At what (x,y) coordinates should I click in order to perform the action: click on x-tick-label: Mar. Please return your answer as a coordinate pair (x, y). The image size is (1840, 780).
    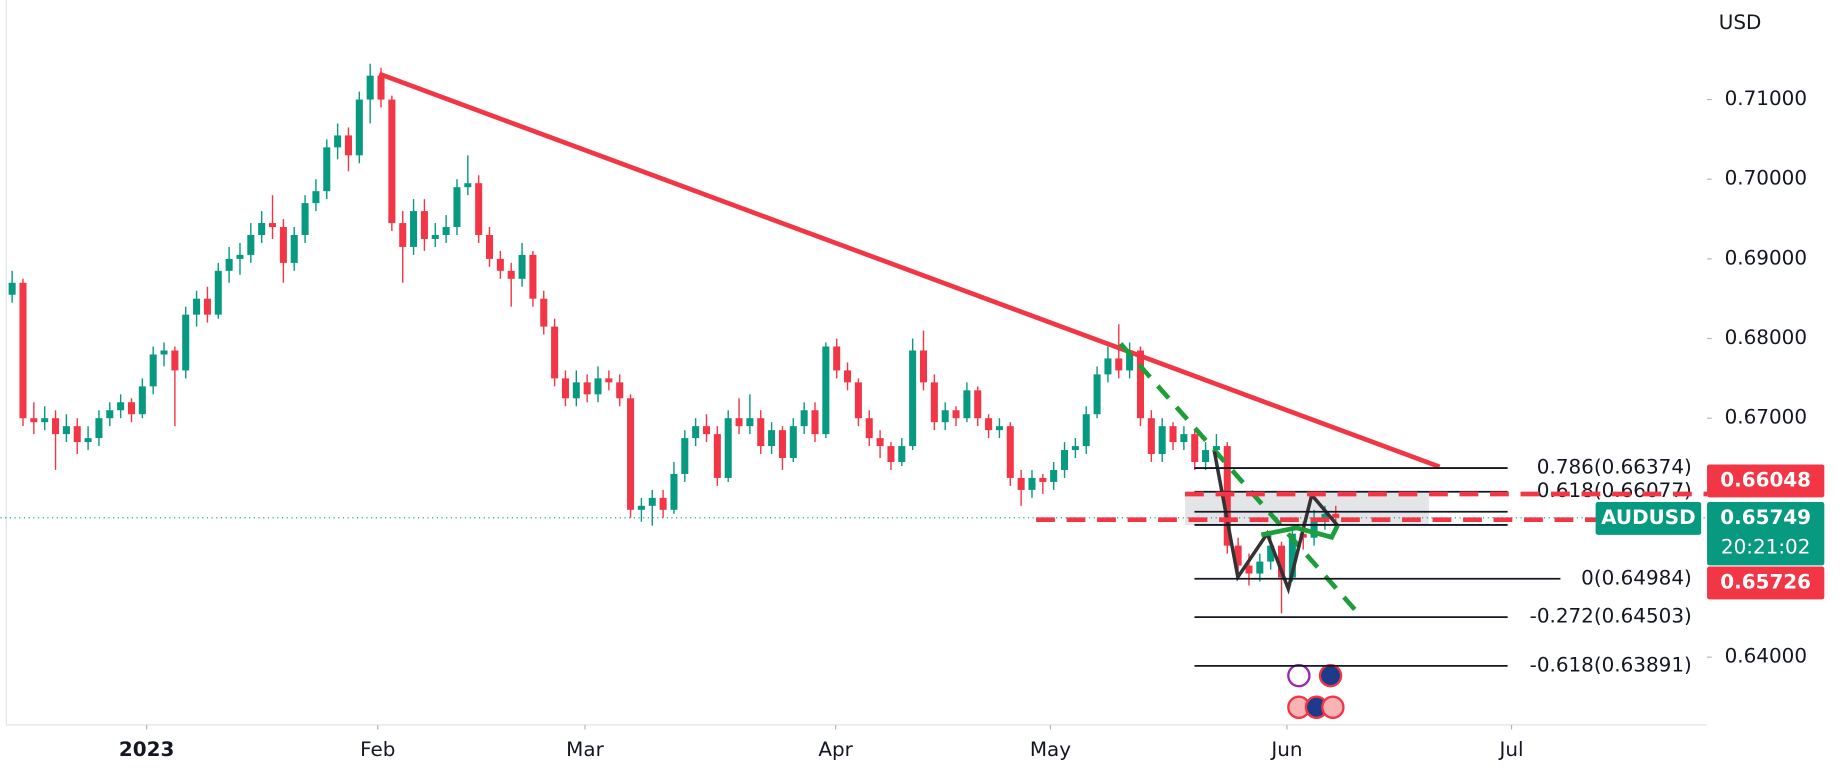
    Looking at the image, I should click on (585, 749).